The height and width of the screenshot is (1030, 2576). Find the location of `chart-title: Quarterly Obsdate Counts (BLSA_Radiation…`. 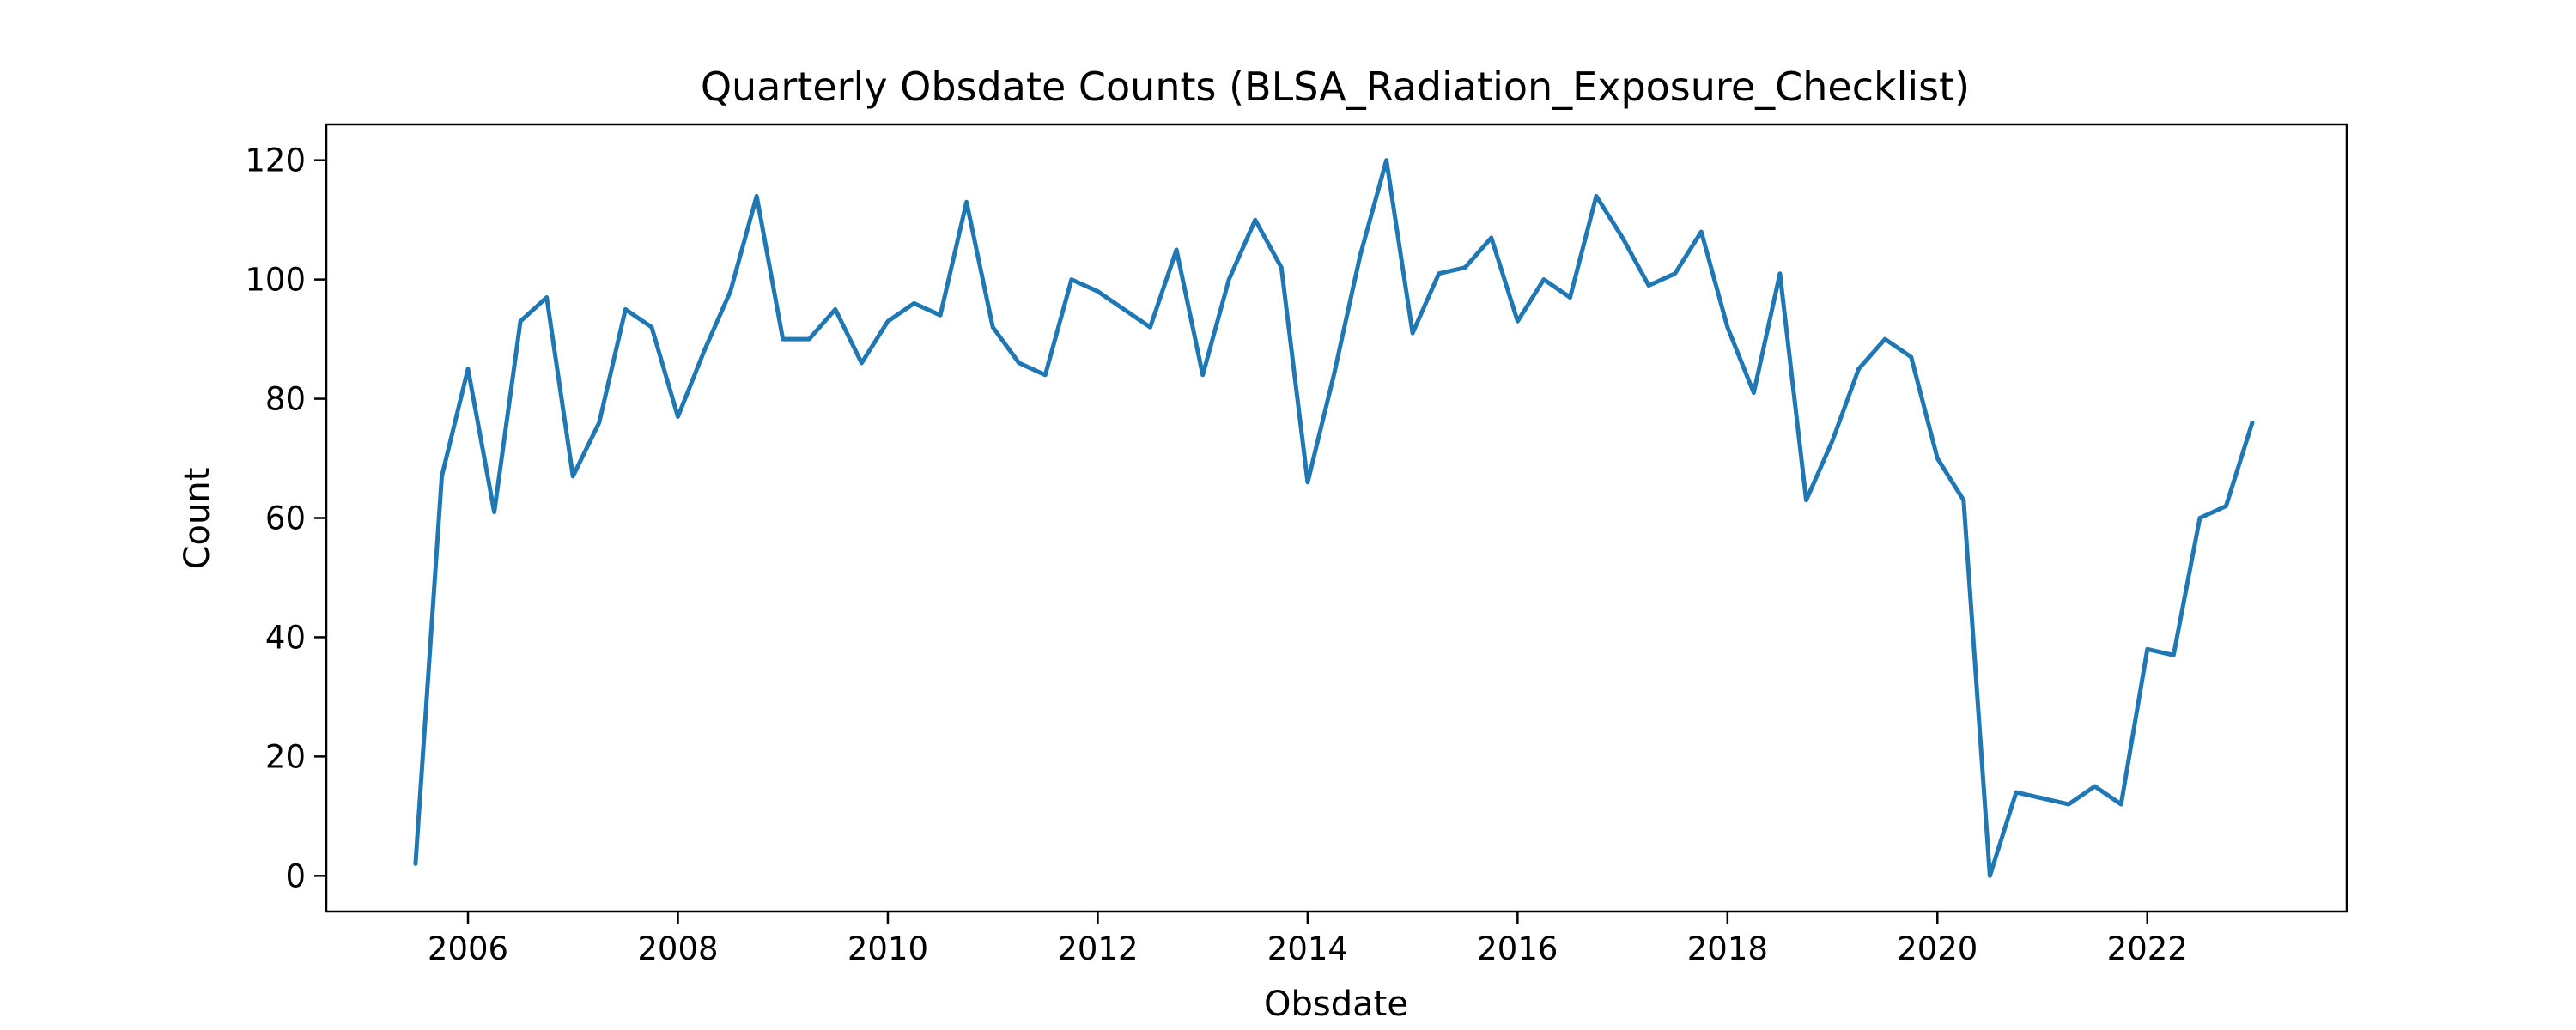

chart-title: Quarterly Obsdate Counts (BLSA_Radiation… is located at coordinates (1335, 87).